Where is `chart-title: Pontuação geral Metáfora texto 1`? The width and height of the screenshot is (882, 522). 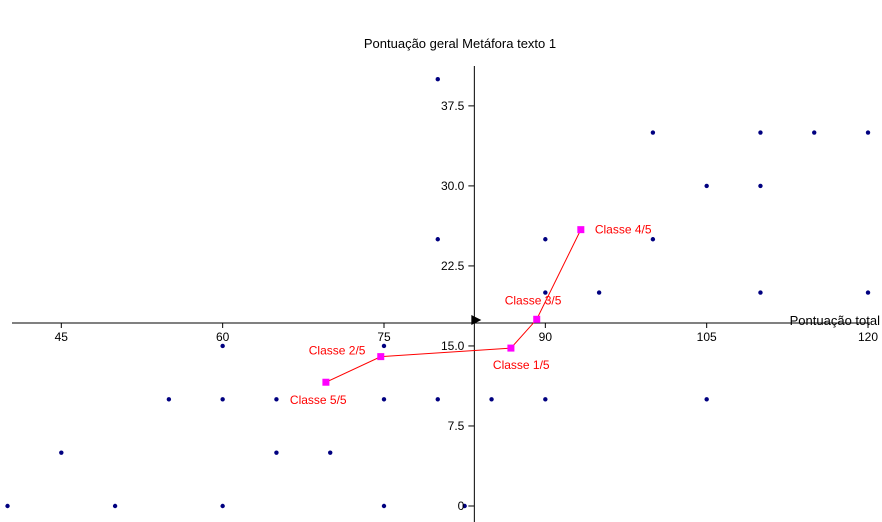
chart-title: Pontuação geral Metáfora texto 1 is located at coordinates (460, 43).